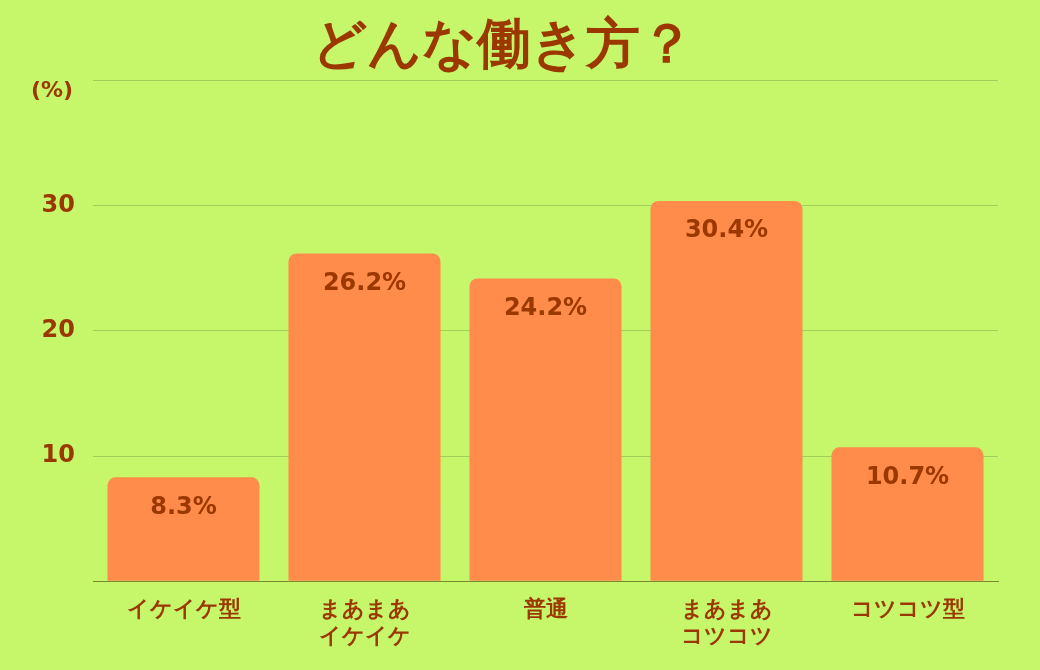 The height and width of the screenshot is (670, 1040). I want to click on y-tick-label: 30, so click(58, 204).